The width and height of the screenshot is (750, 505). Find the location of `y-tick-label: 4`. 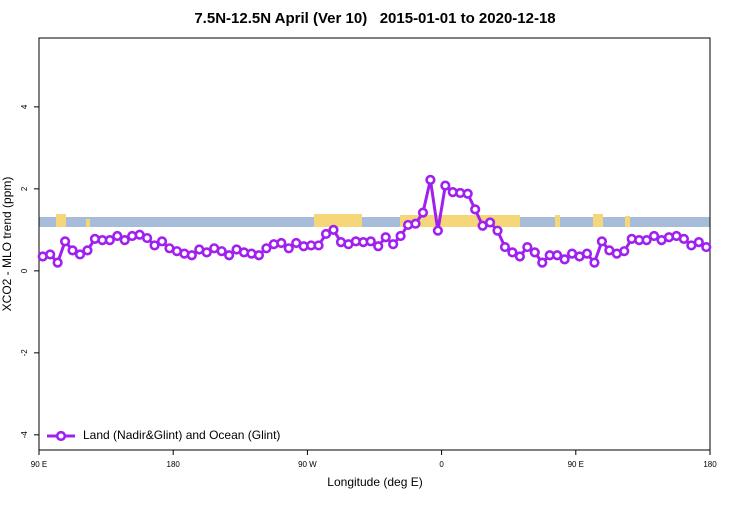

y-tick-label: 4 is located at coordinates (24, 106).